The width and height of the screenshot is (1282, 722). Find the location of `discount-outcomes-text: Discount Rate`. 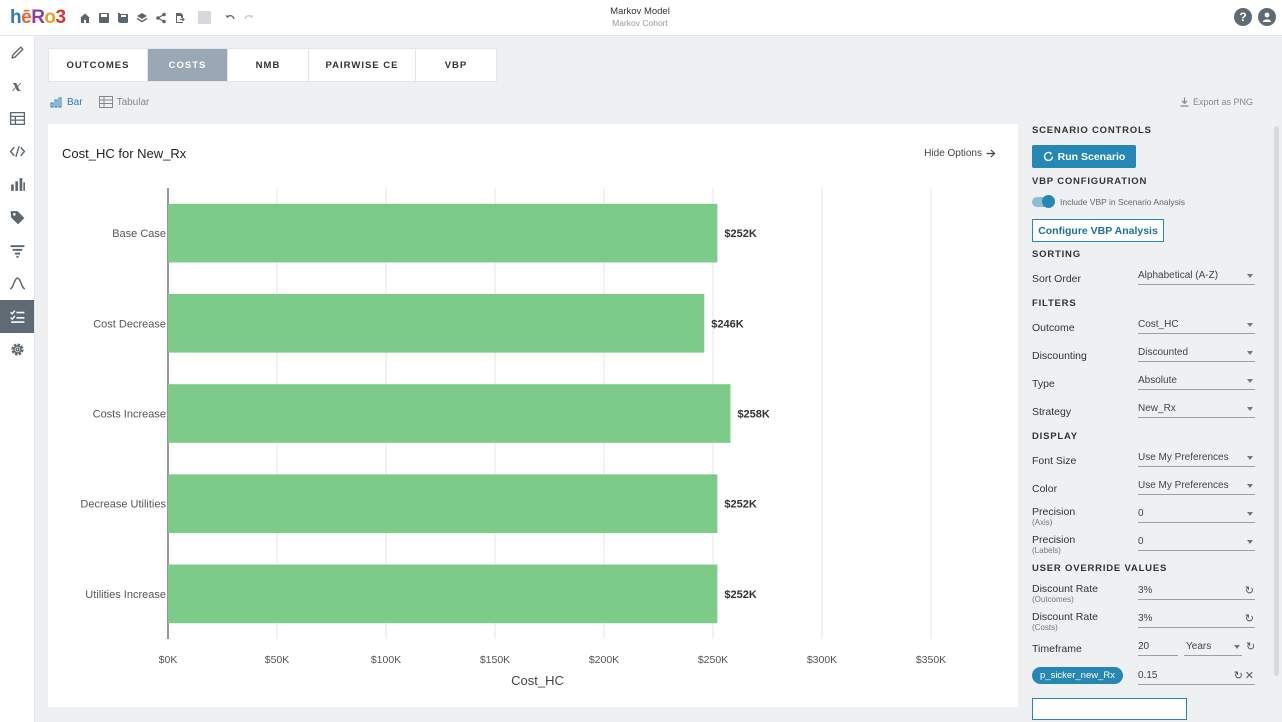

discount-outcomes-text: Discount Rate is located at coordinates (1065, 589).